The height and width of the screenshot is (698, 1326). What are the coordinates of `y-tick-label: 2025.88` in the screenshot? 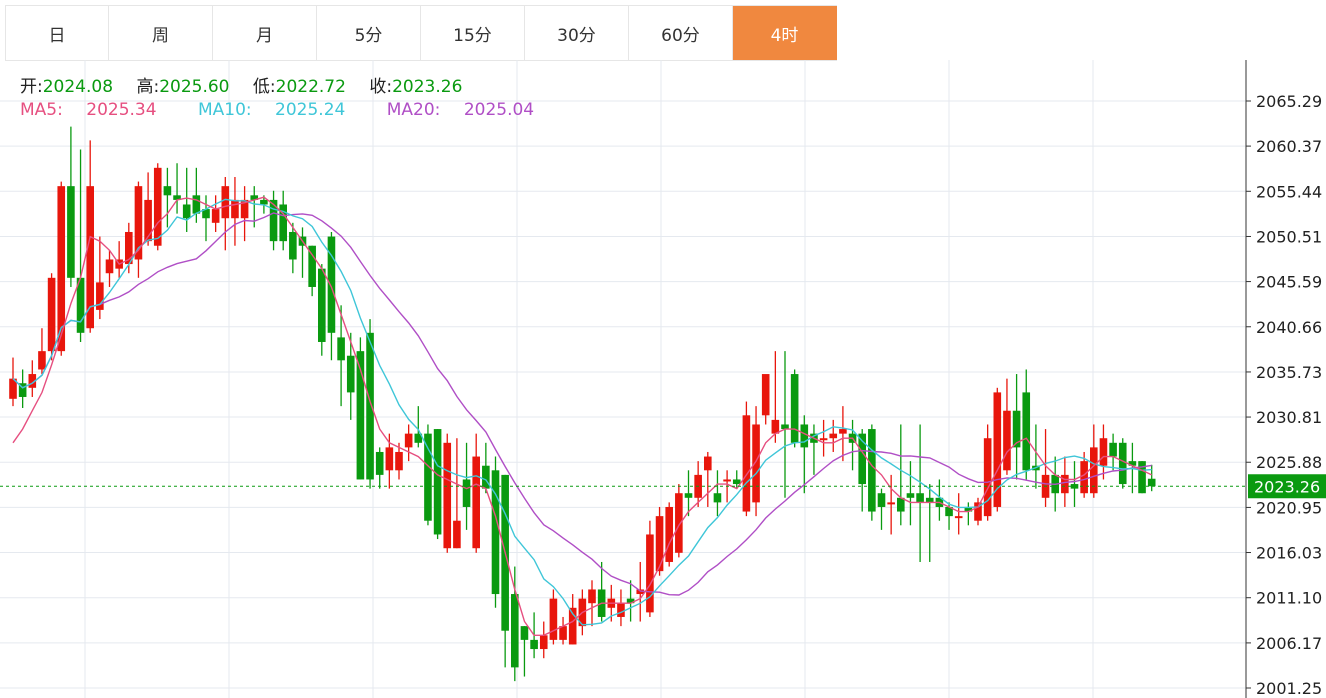 It's located at (1289, 462).